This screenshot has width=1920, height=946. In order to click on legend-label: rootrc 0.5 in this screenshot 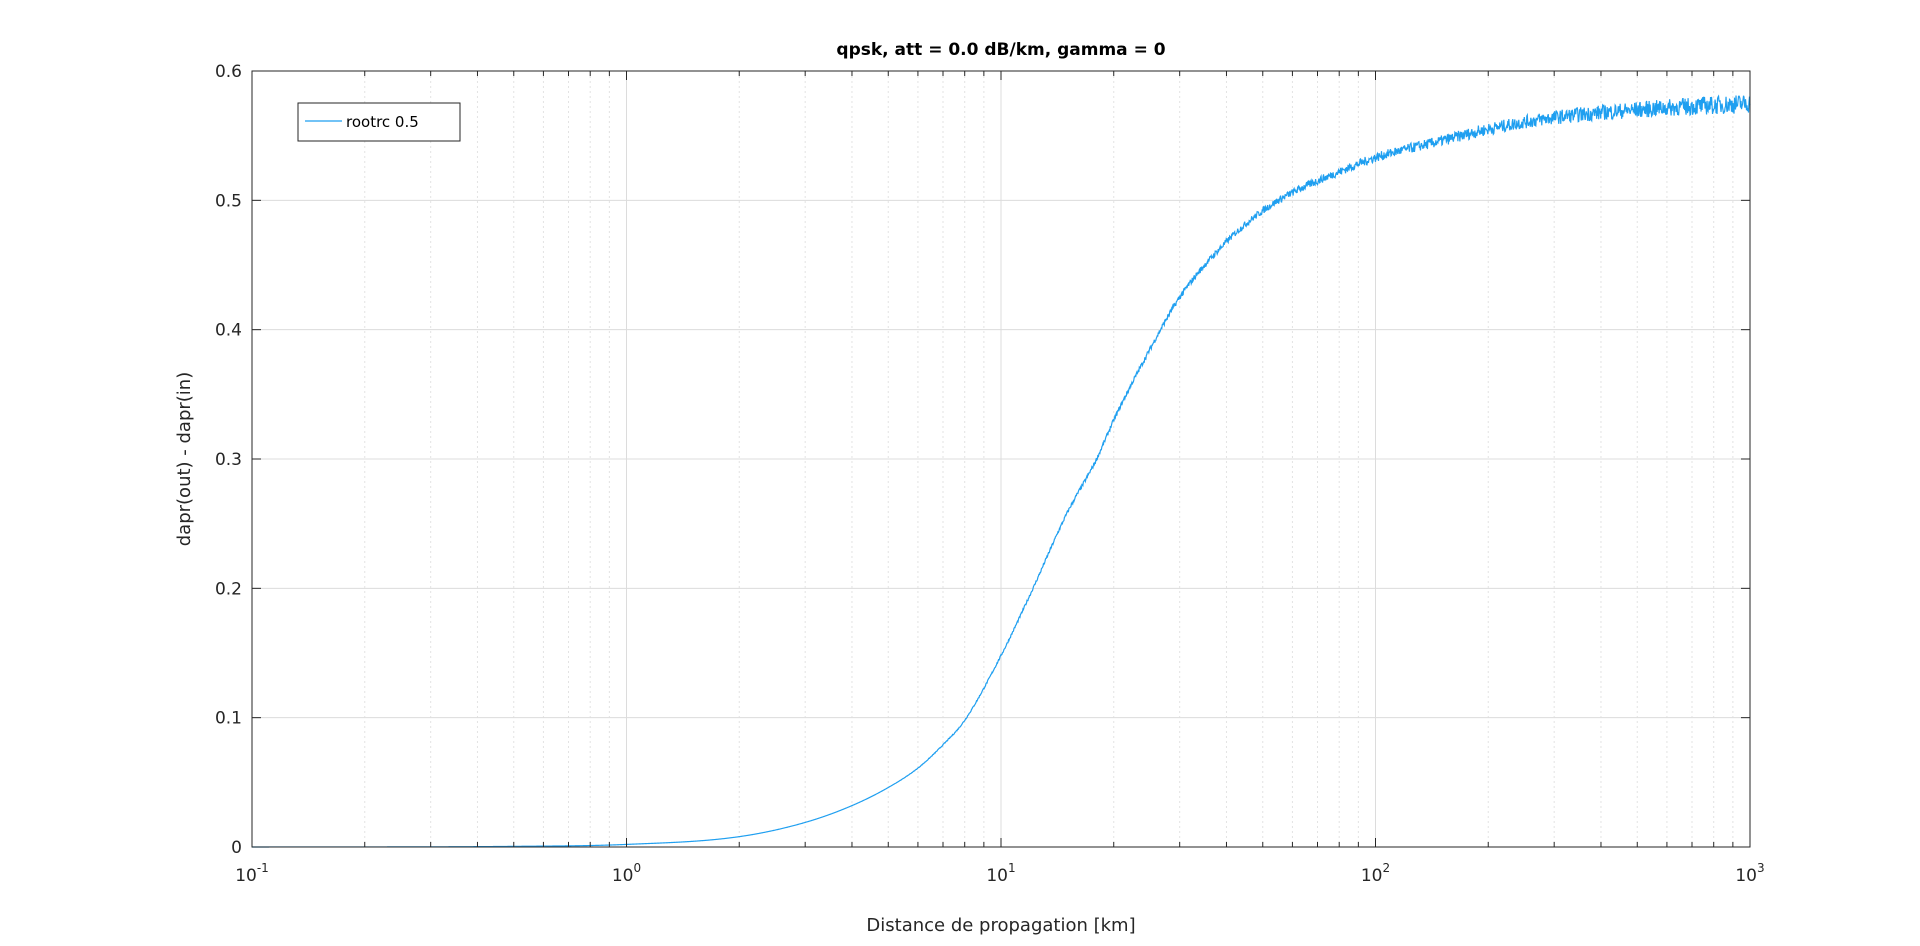, I will do `click(382, 122)`.